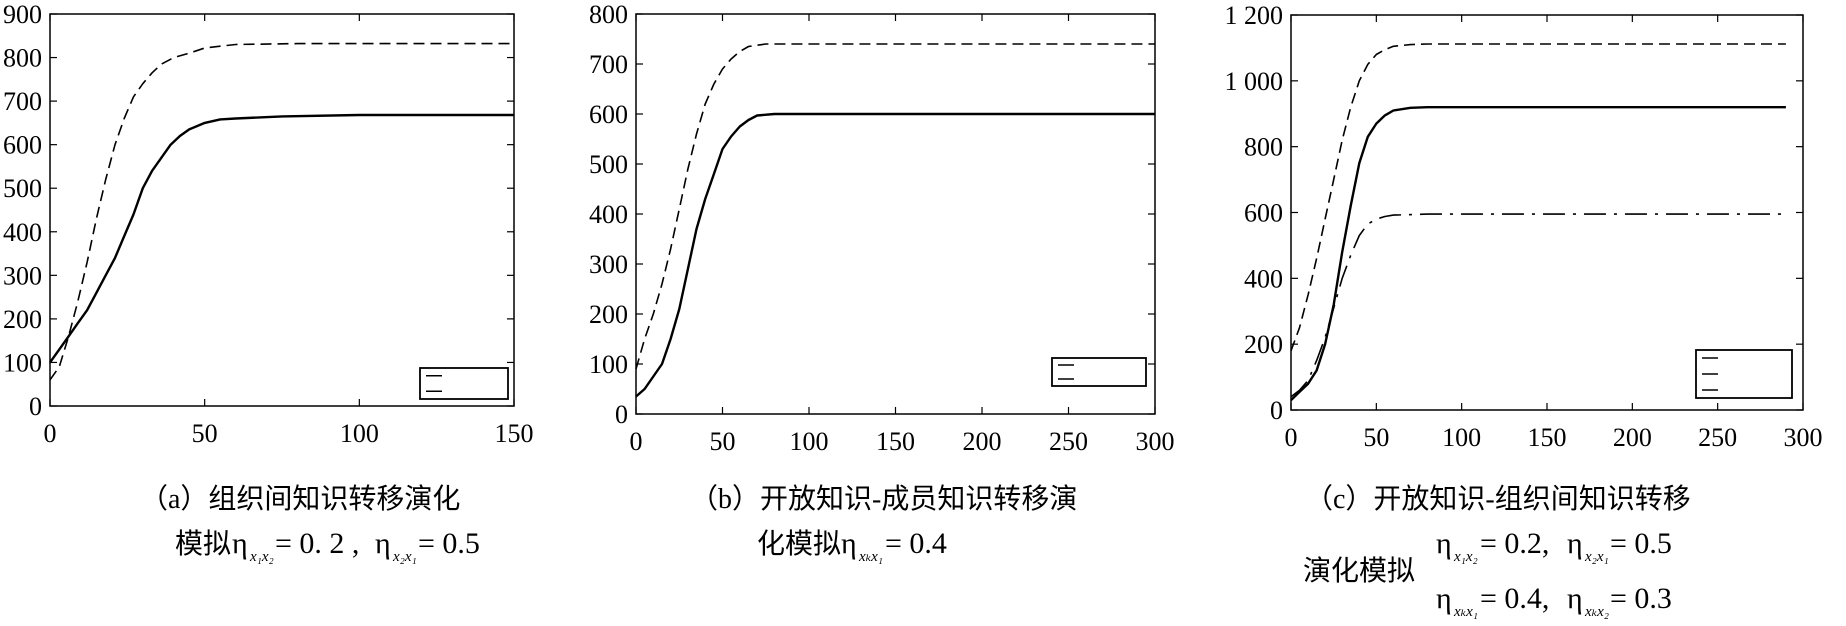  Describe the element at coordinates (261, 557) in the screenshot. I see `caption-a-sub1: x₁x₂` at that location.